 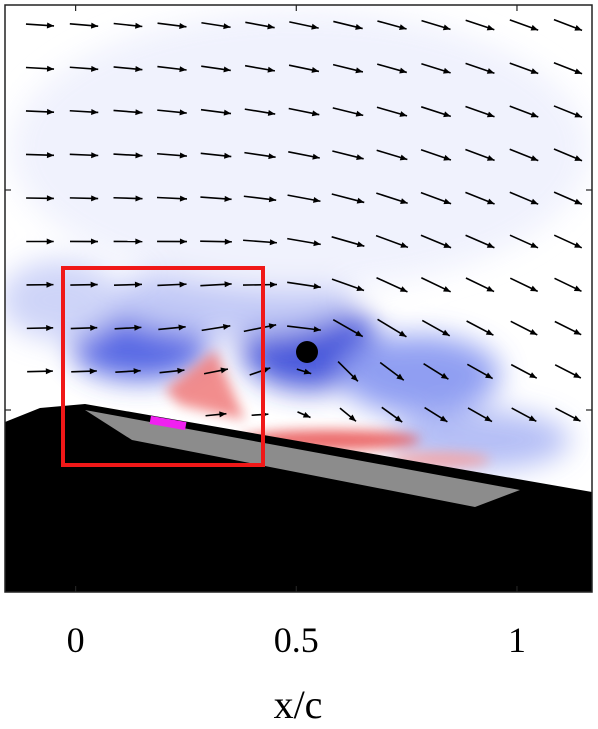 What do you see at coordinates (302, 458) in the screenshot?
I see `airfoil` at bounding box center [302, 458].